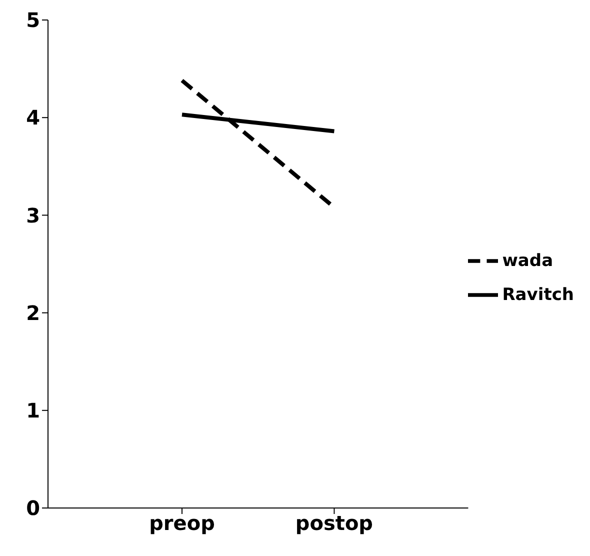  Describe the element at coordinates (33, 410) in the screenshot. I see `y-tick-label: 1` at that location.